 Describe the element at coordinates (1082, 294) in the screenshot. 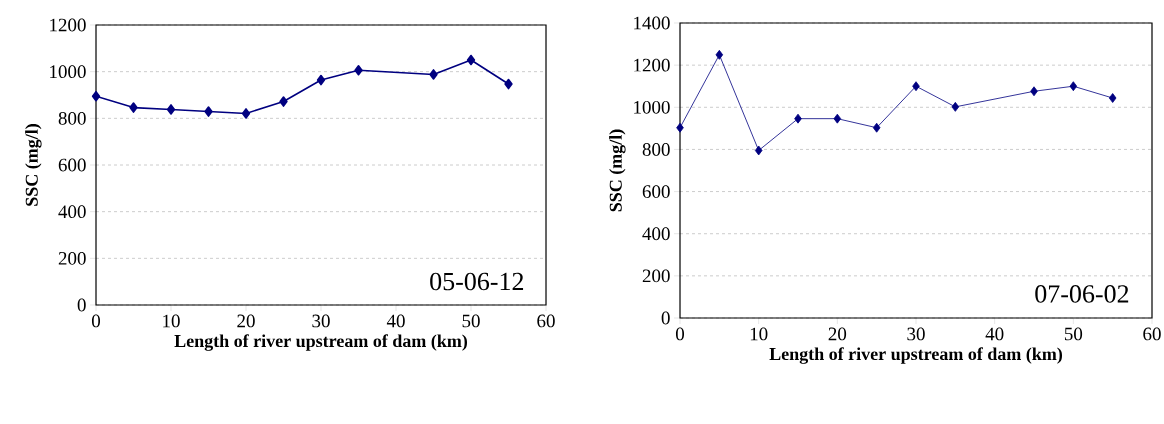

I see `annotation: 07-06-02` at that location.